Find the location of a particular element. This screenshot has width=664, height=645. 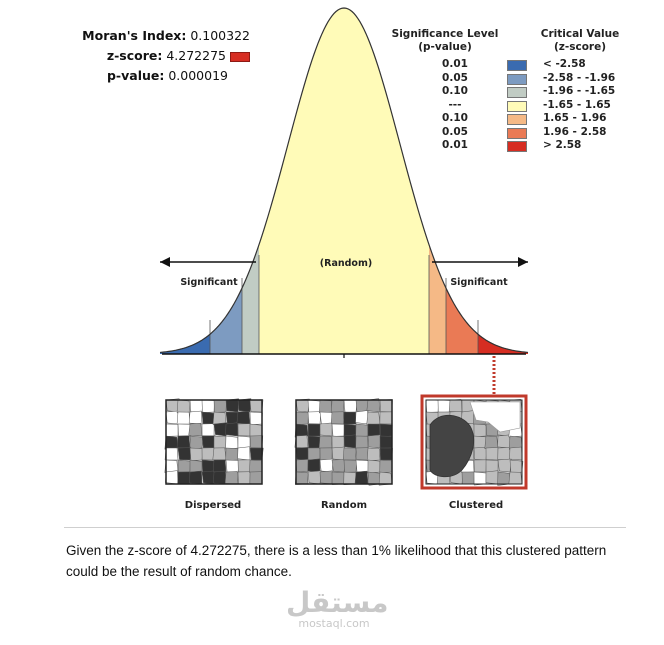

moran-index-row: Moran's Index: 0.100322 is located at coordinates (166, 35).